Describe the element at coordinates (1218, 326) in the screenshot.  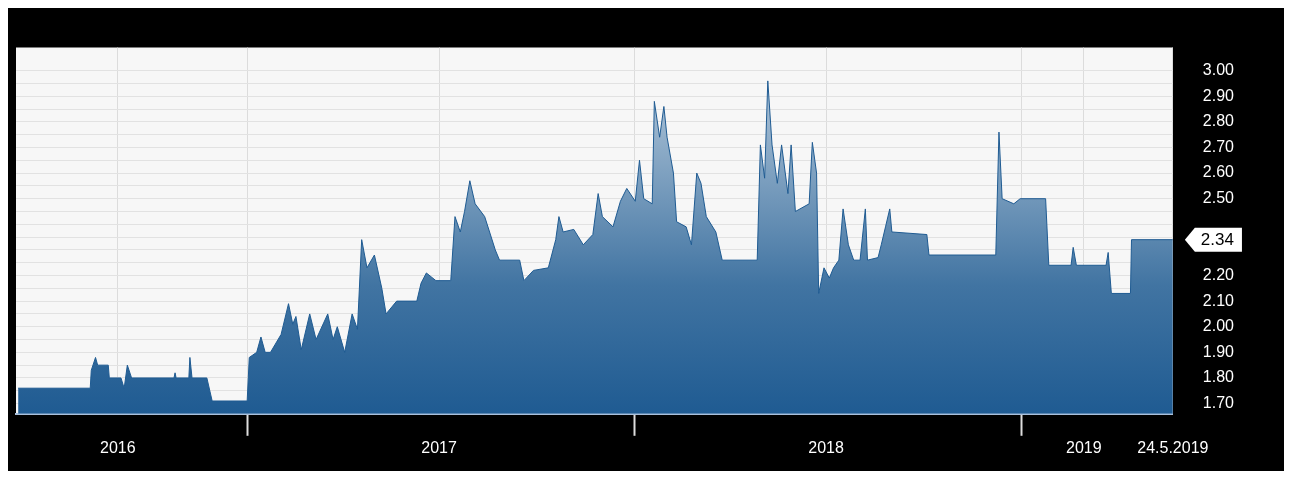
I see `y-tick-label: 2.00` at that location.